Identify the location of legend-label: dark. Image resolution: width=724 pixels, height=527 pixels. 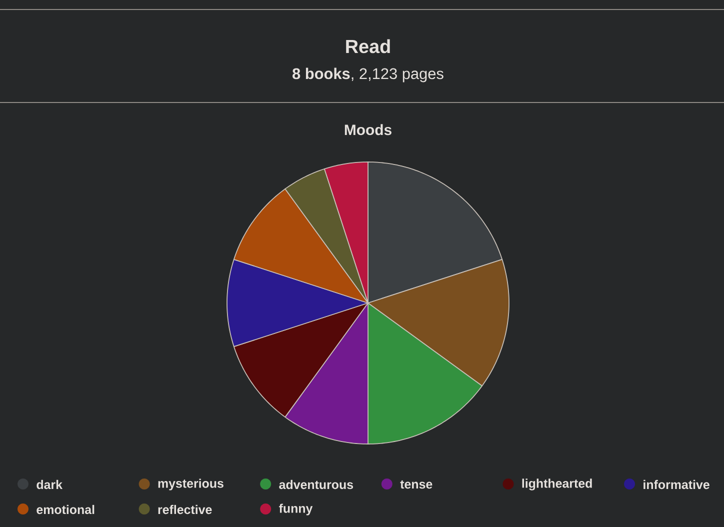
(49, 485).